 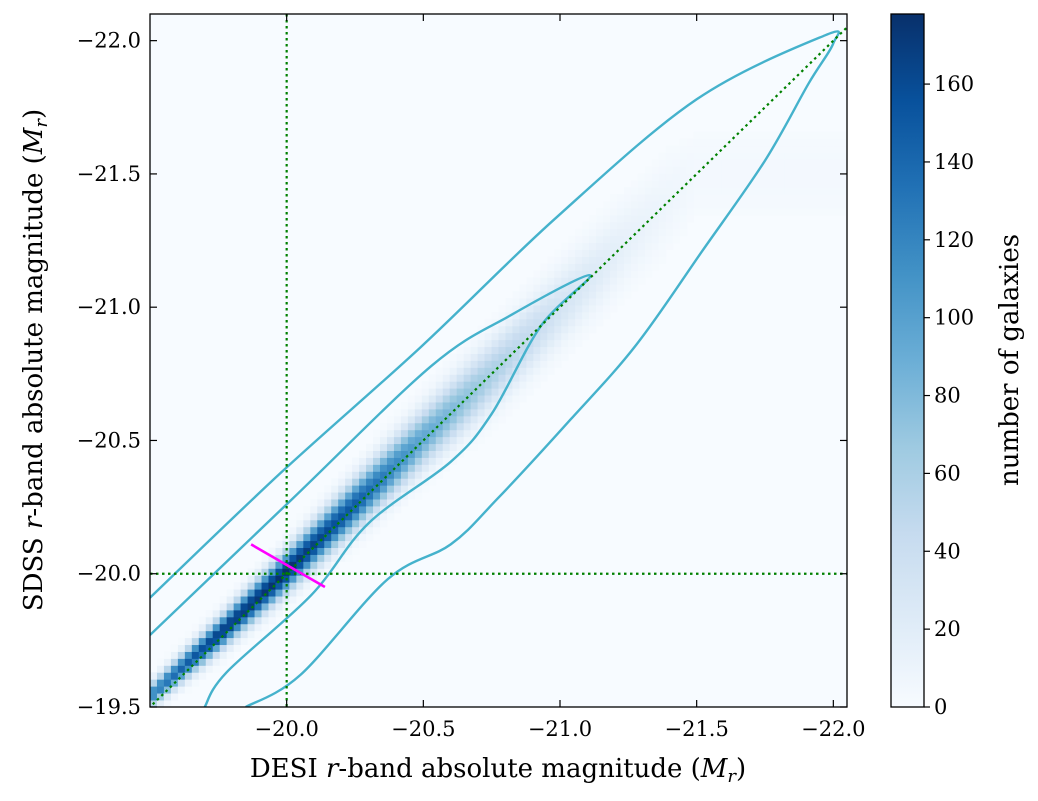 I want to click on marker-segment-group, so click(x=288, y=566).